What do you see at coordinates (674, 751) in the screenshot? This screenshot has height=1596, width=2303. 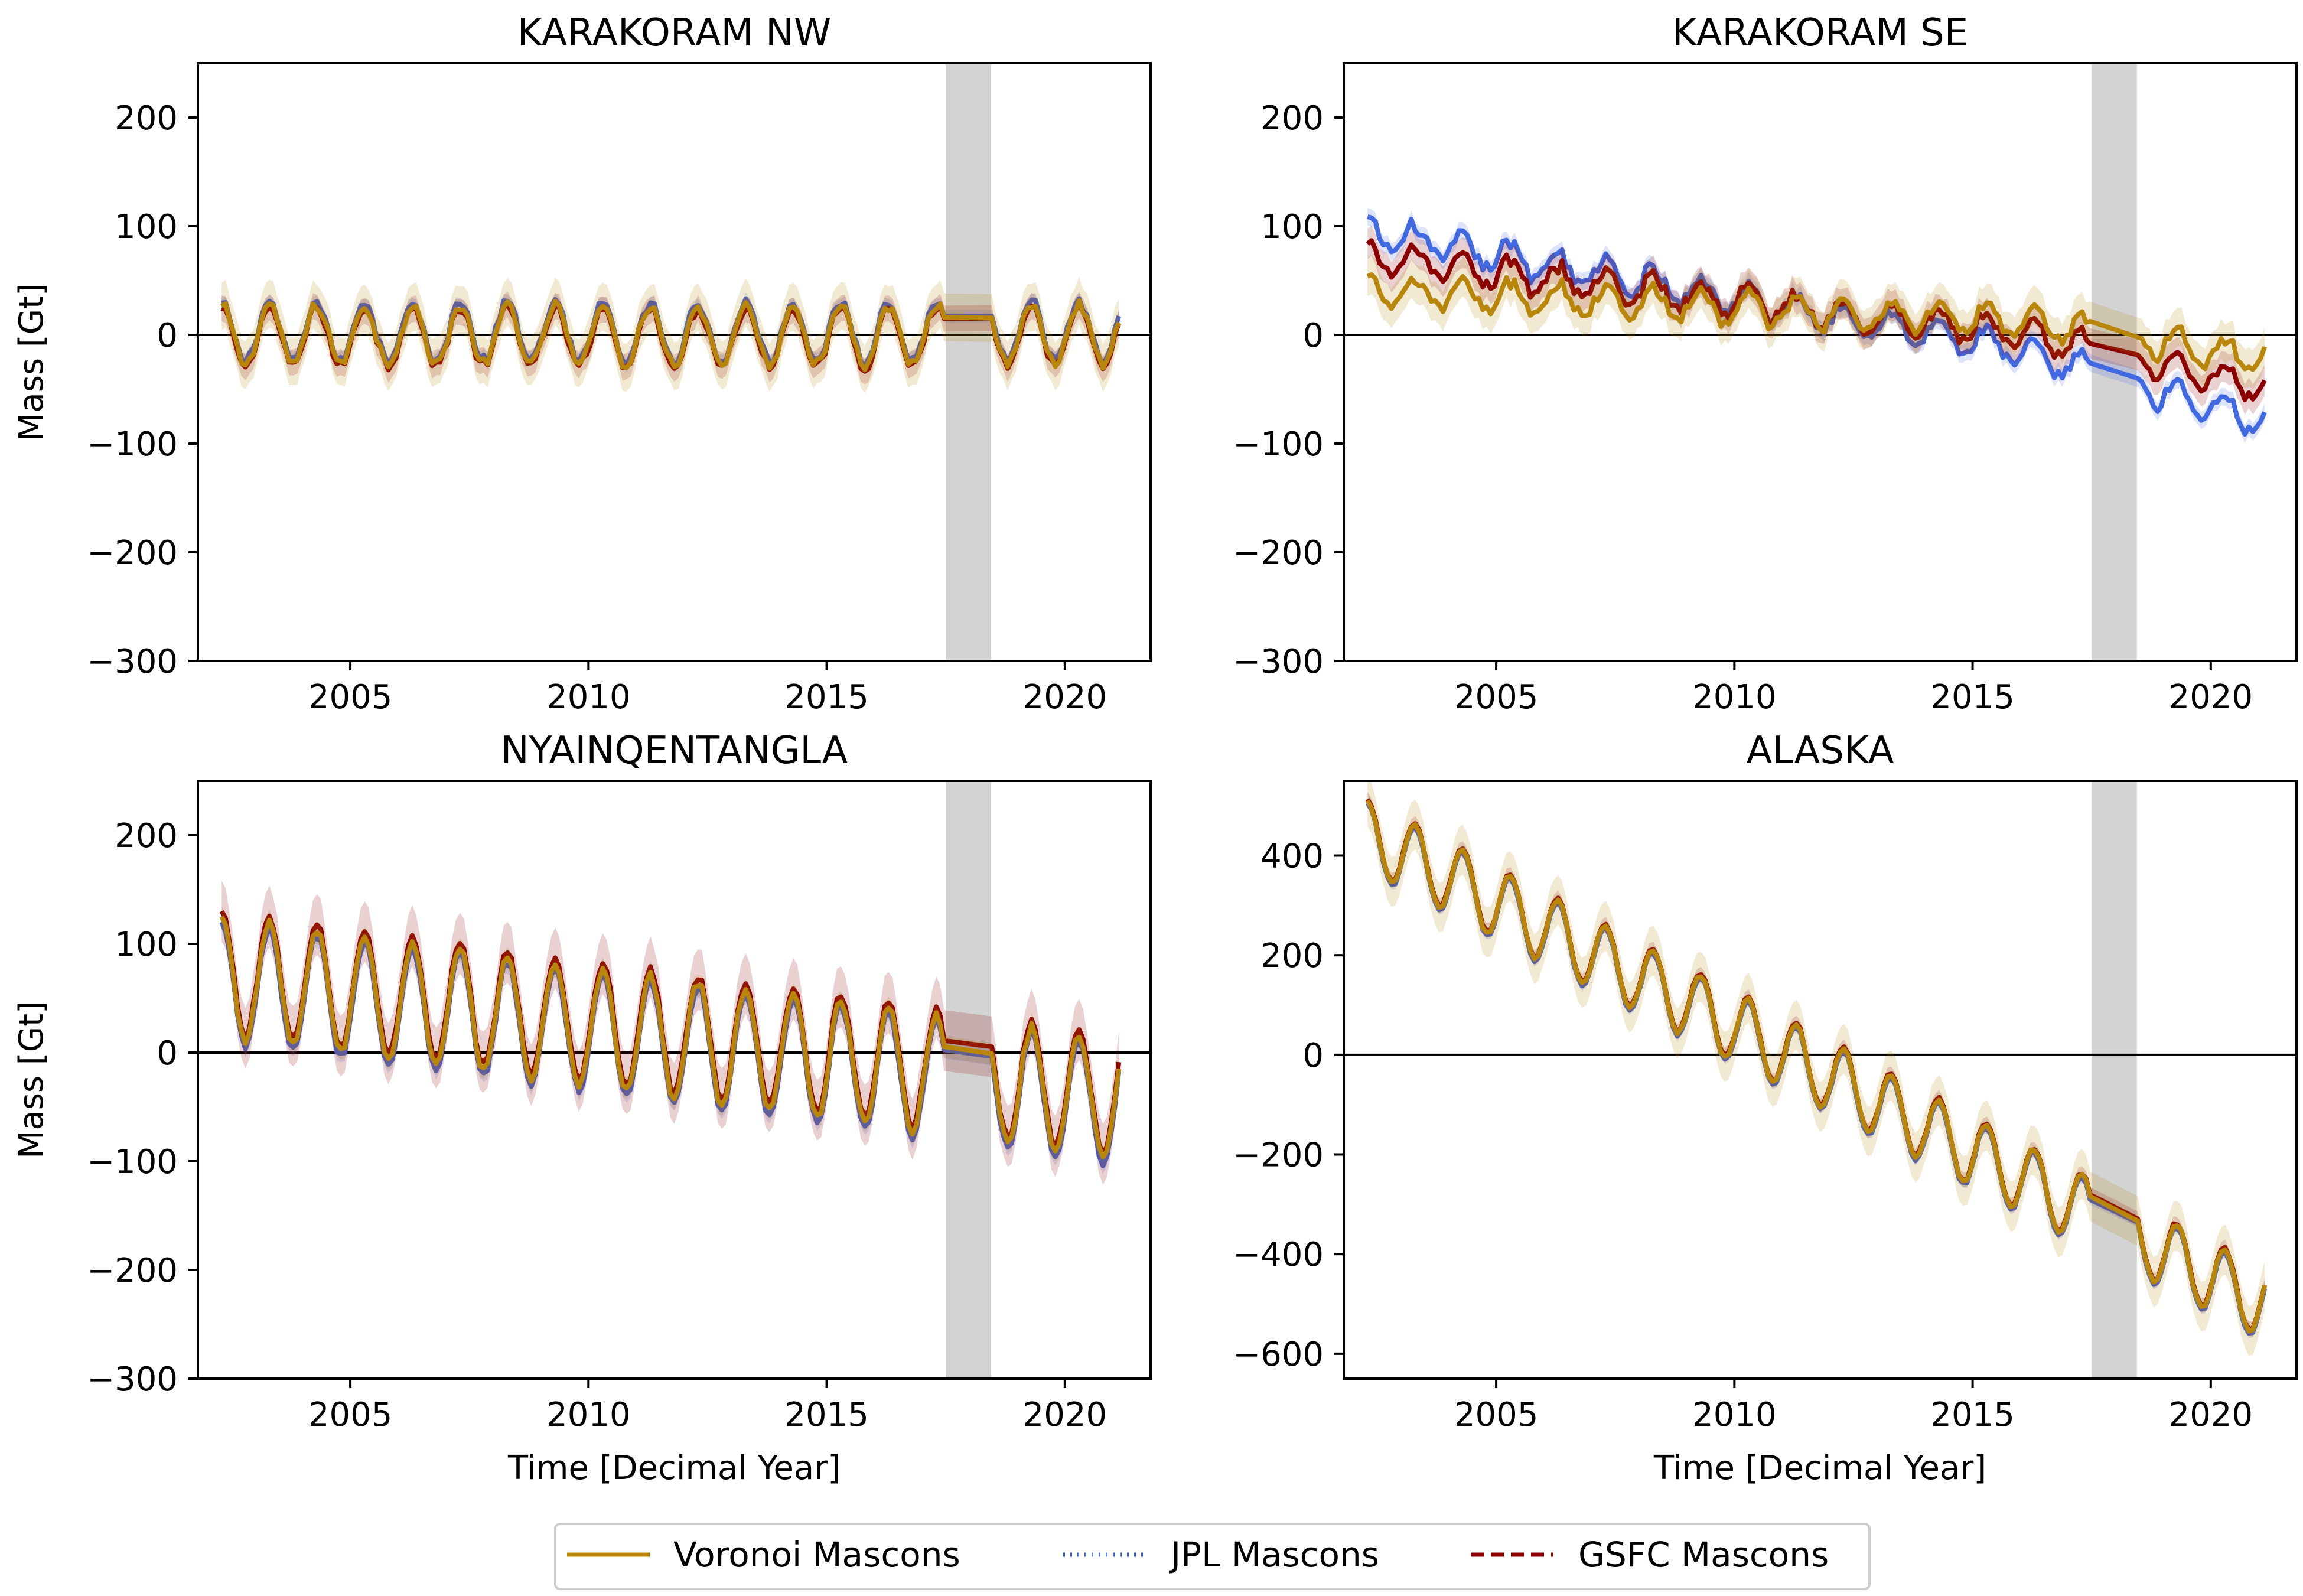 I see `panel-title: NYAINQENTANGLA` at bounding box center [674, 751].